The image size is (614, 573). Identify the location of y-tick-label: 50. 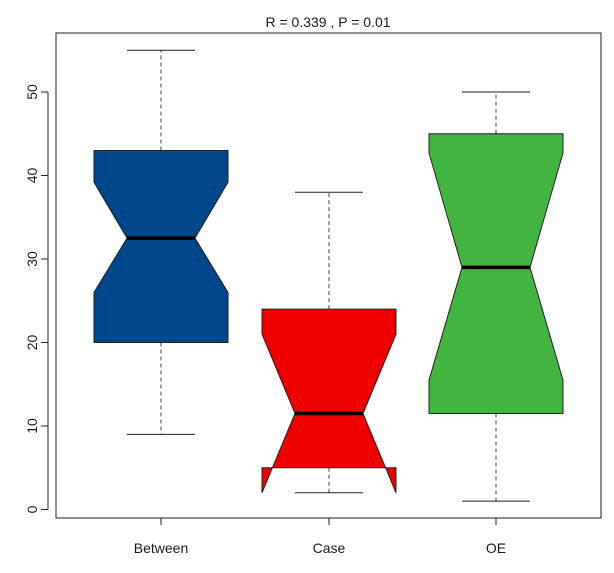
(32, 92).